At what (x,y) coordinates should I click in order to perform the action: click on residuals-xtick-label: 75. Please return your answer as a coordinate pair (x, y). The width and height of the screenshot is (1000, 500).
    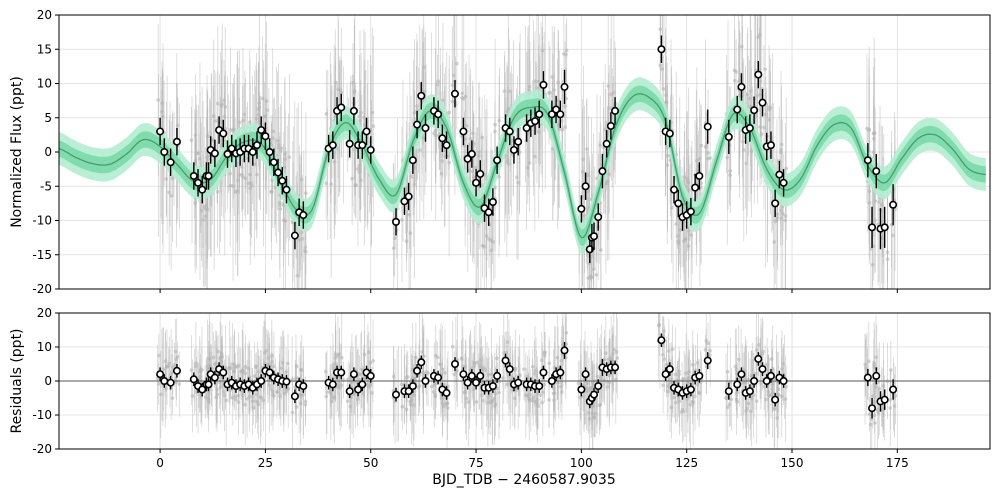
    Looking at the image, I should click on (475, 463).